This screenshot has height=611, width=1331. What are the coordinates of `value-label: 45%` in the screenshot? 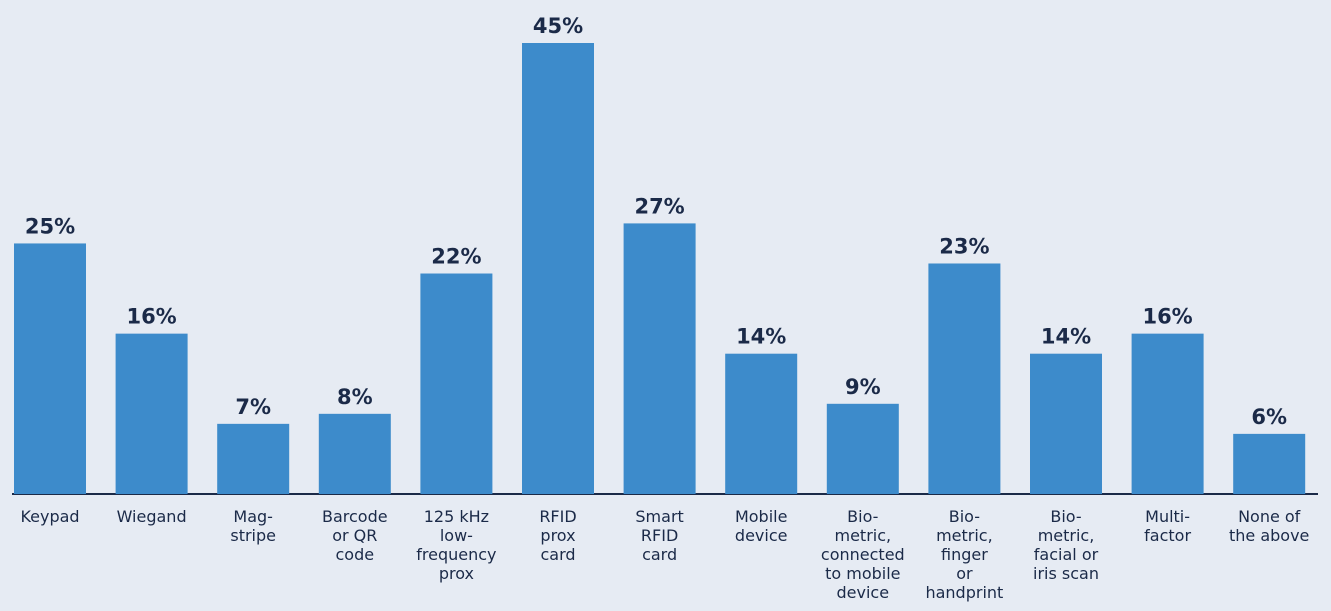 It's located at (558, 26).